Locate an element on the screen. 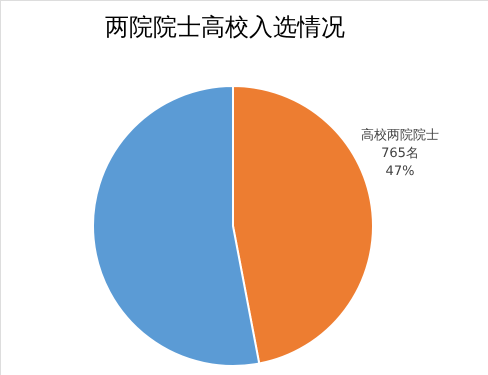  chart-title: 两院院士高校入选情况 is located at coordinates (225, 27).